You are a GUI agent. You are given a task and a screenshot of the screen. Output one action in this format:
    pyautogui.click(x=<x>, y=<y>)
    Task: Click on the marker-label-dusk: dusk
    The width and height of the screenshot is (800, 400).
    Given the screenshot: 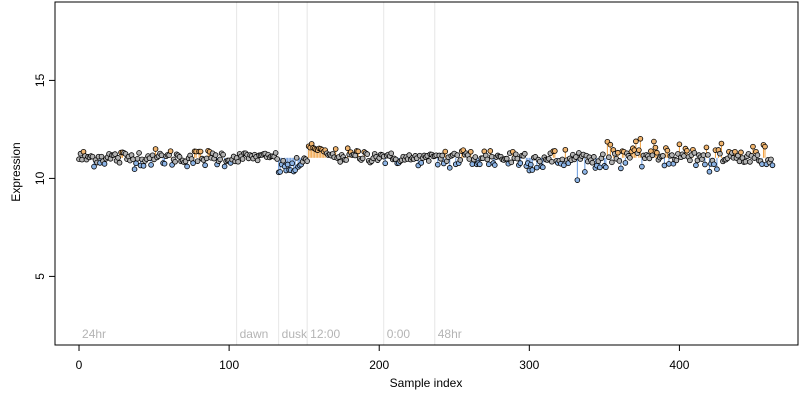 What is the action you would take?
    pyautogui.click(x=295, y=334)
    